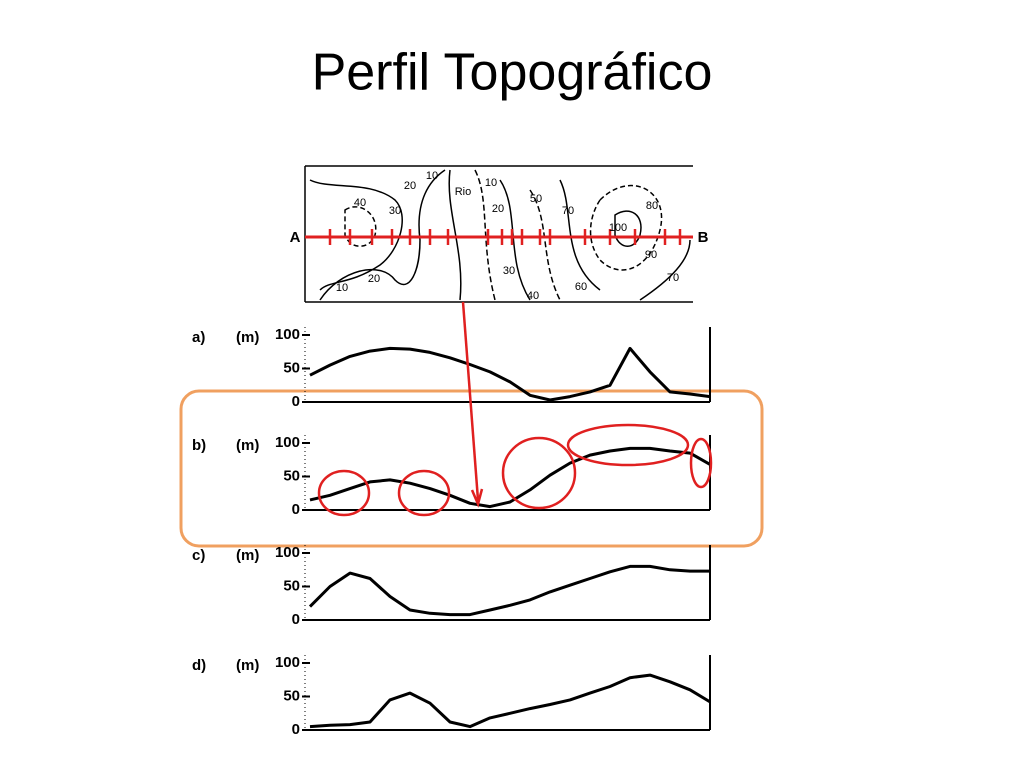 This screenshot has width=1024, height=773. I want to click on contour-label: 80, so click(652, 206).